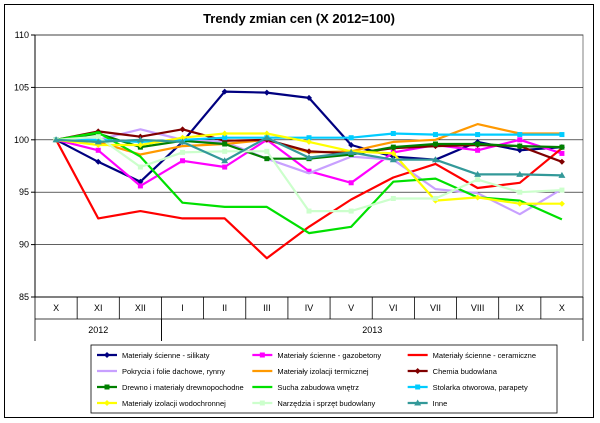  Describe the element at coordinates (224, 308) in the screenshot. I see `x-tick-label: II` at that location.